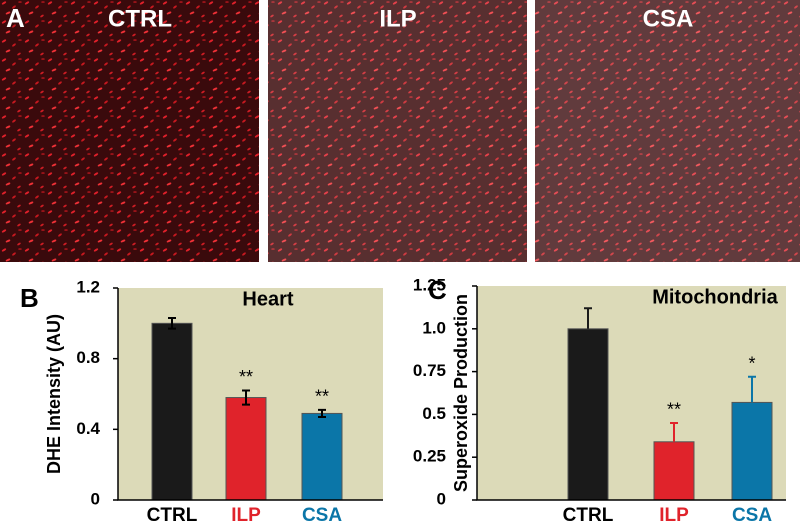 This screenshot has height=527, width=800. Describe the element at coordinates (461, 393) in the screenshot. I see `y-axis-label: Superoxide Production` at that location.